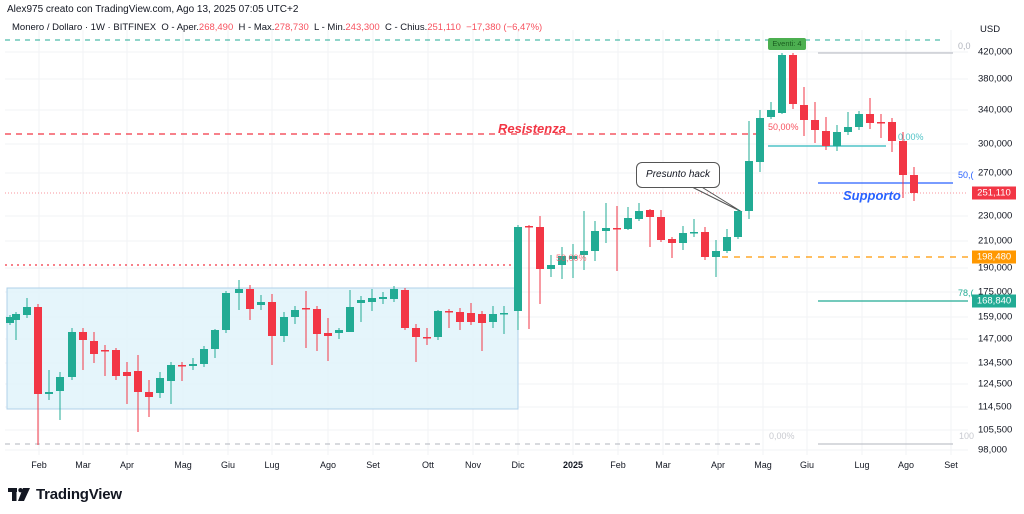 The image size is (1024, 514). What do you see at coordinates (995, 292) in the screenshot?
I see `price-tick: 175,000` at bounding box center [995, 292].